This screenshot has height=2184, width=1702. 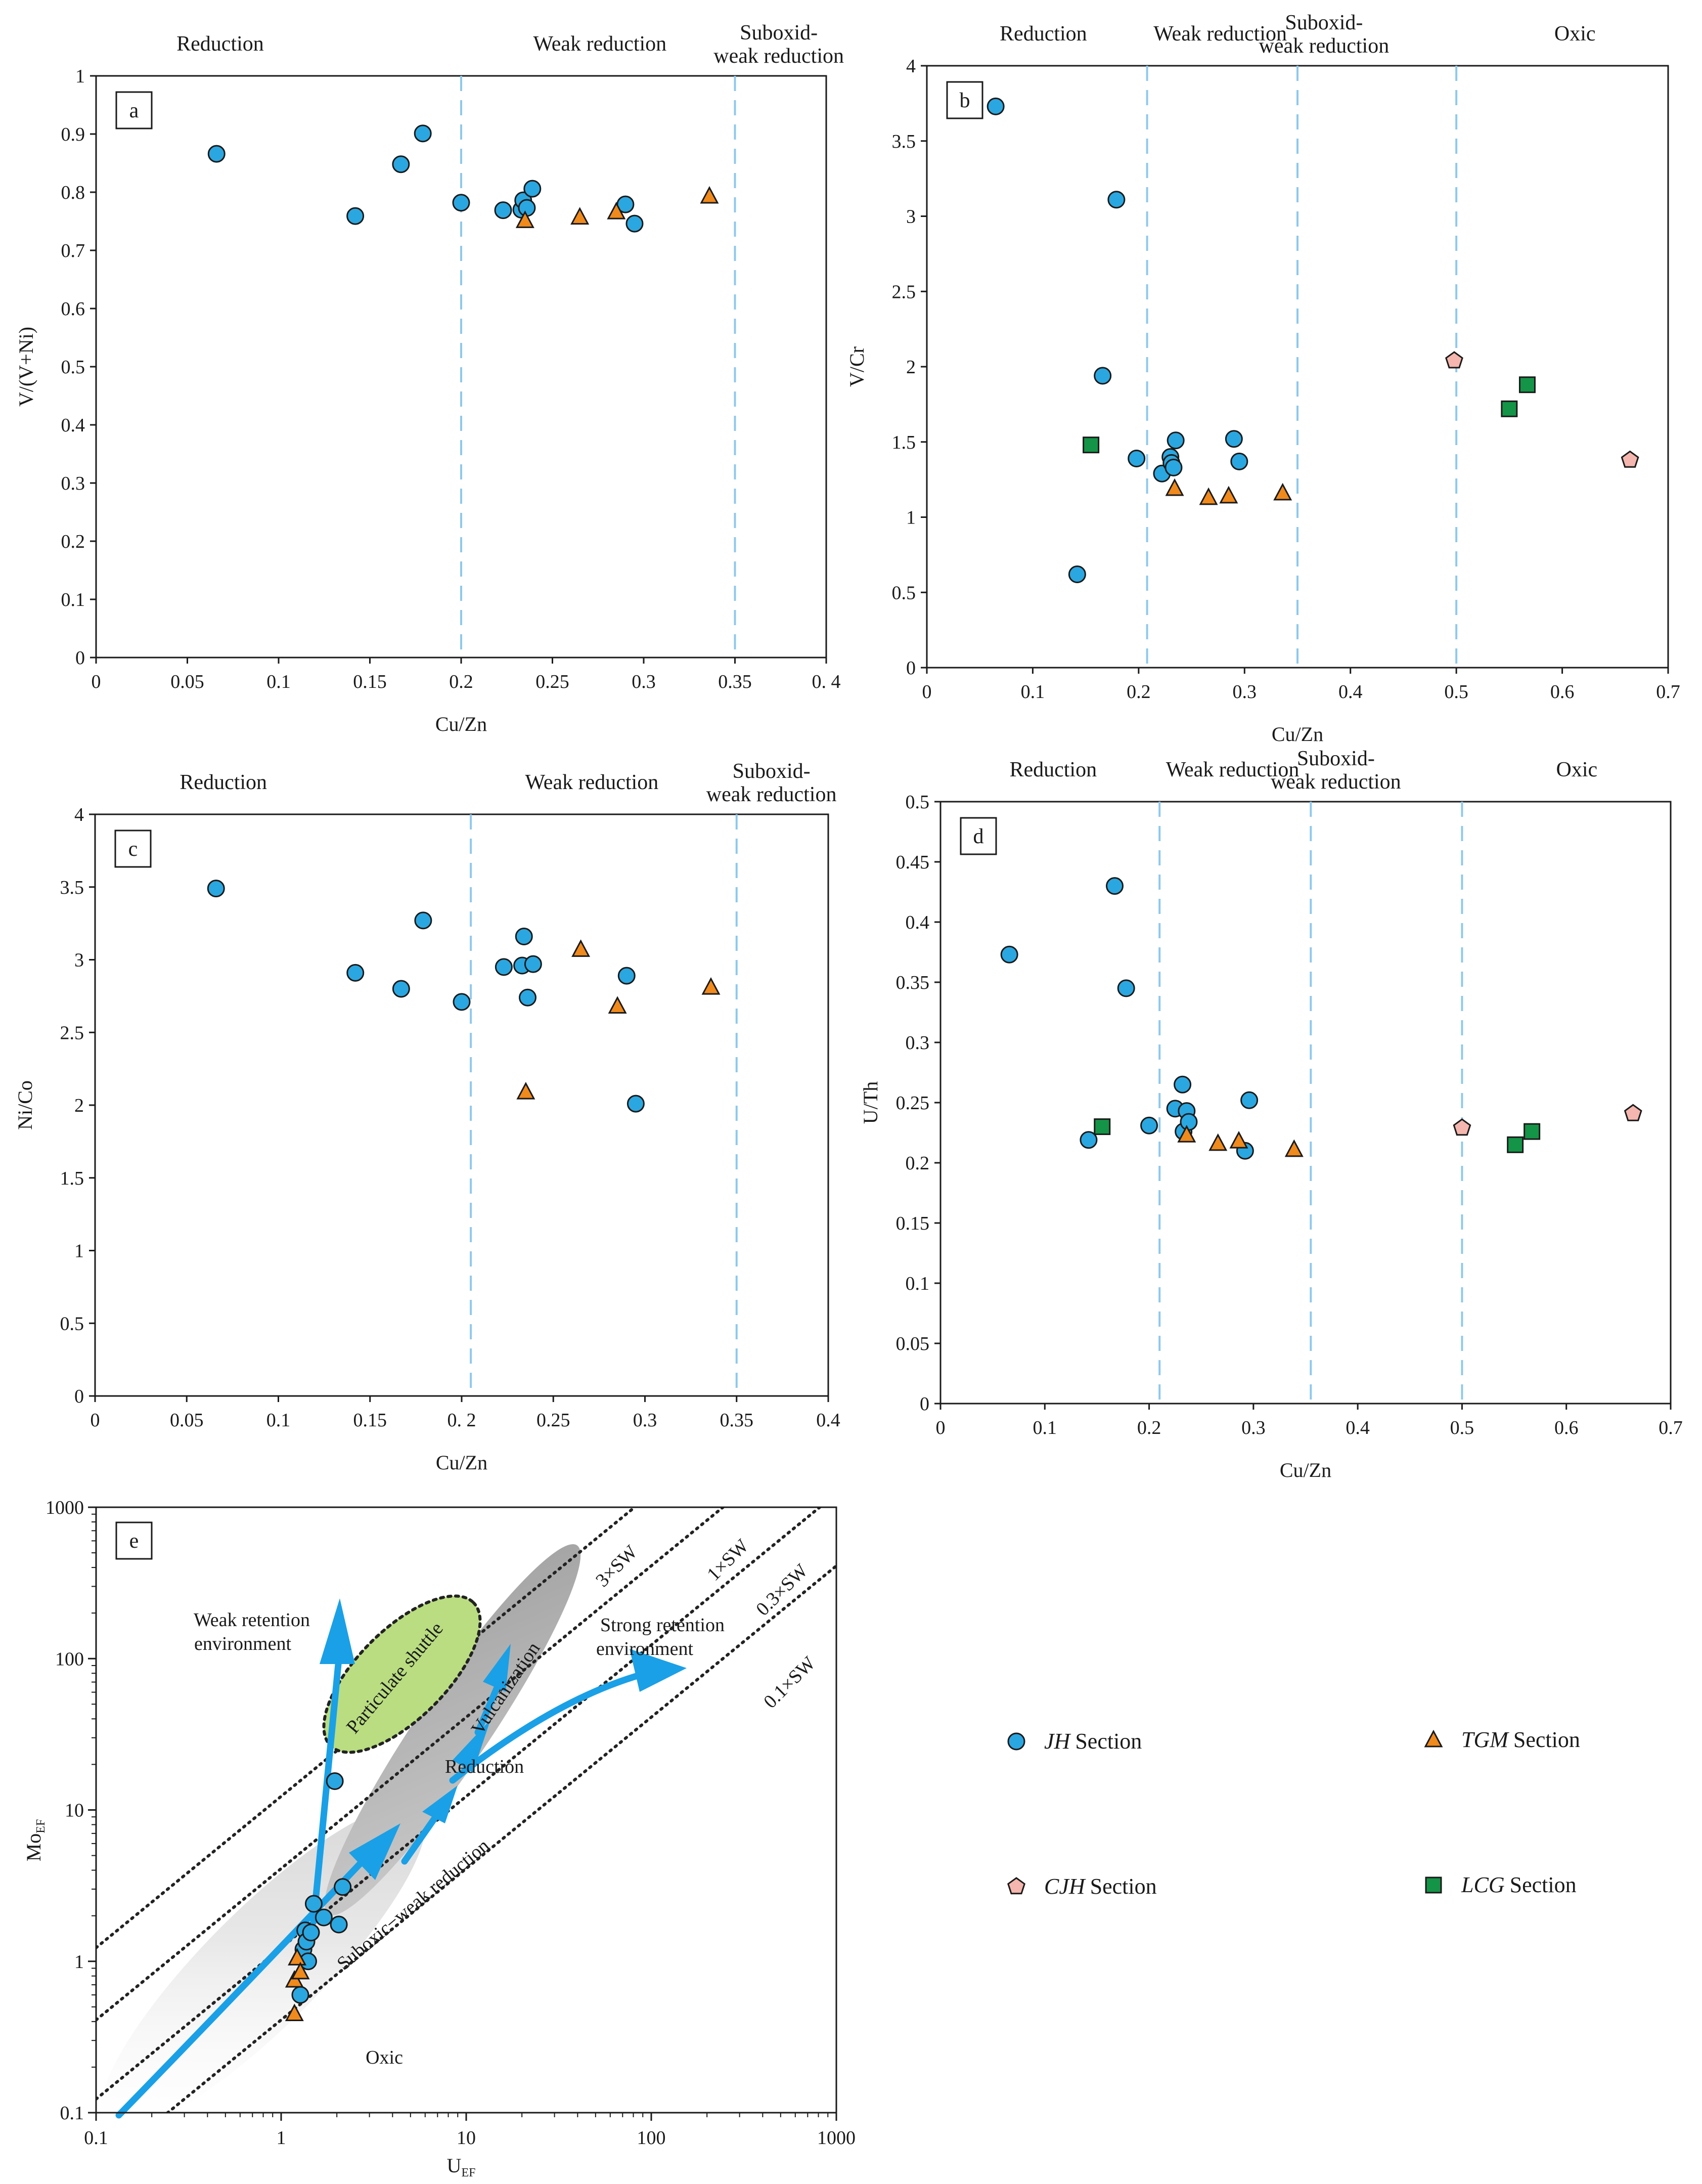 I want to click on vulcanization-arrow, so click(x=489, y=1706).